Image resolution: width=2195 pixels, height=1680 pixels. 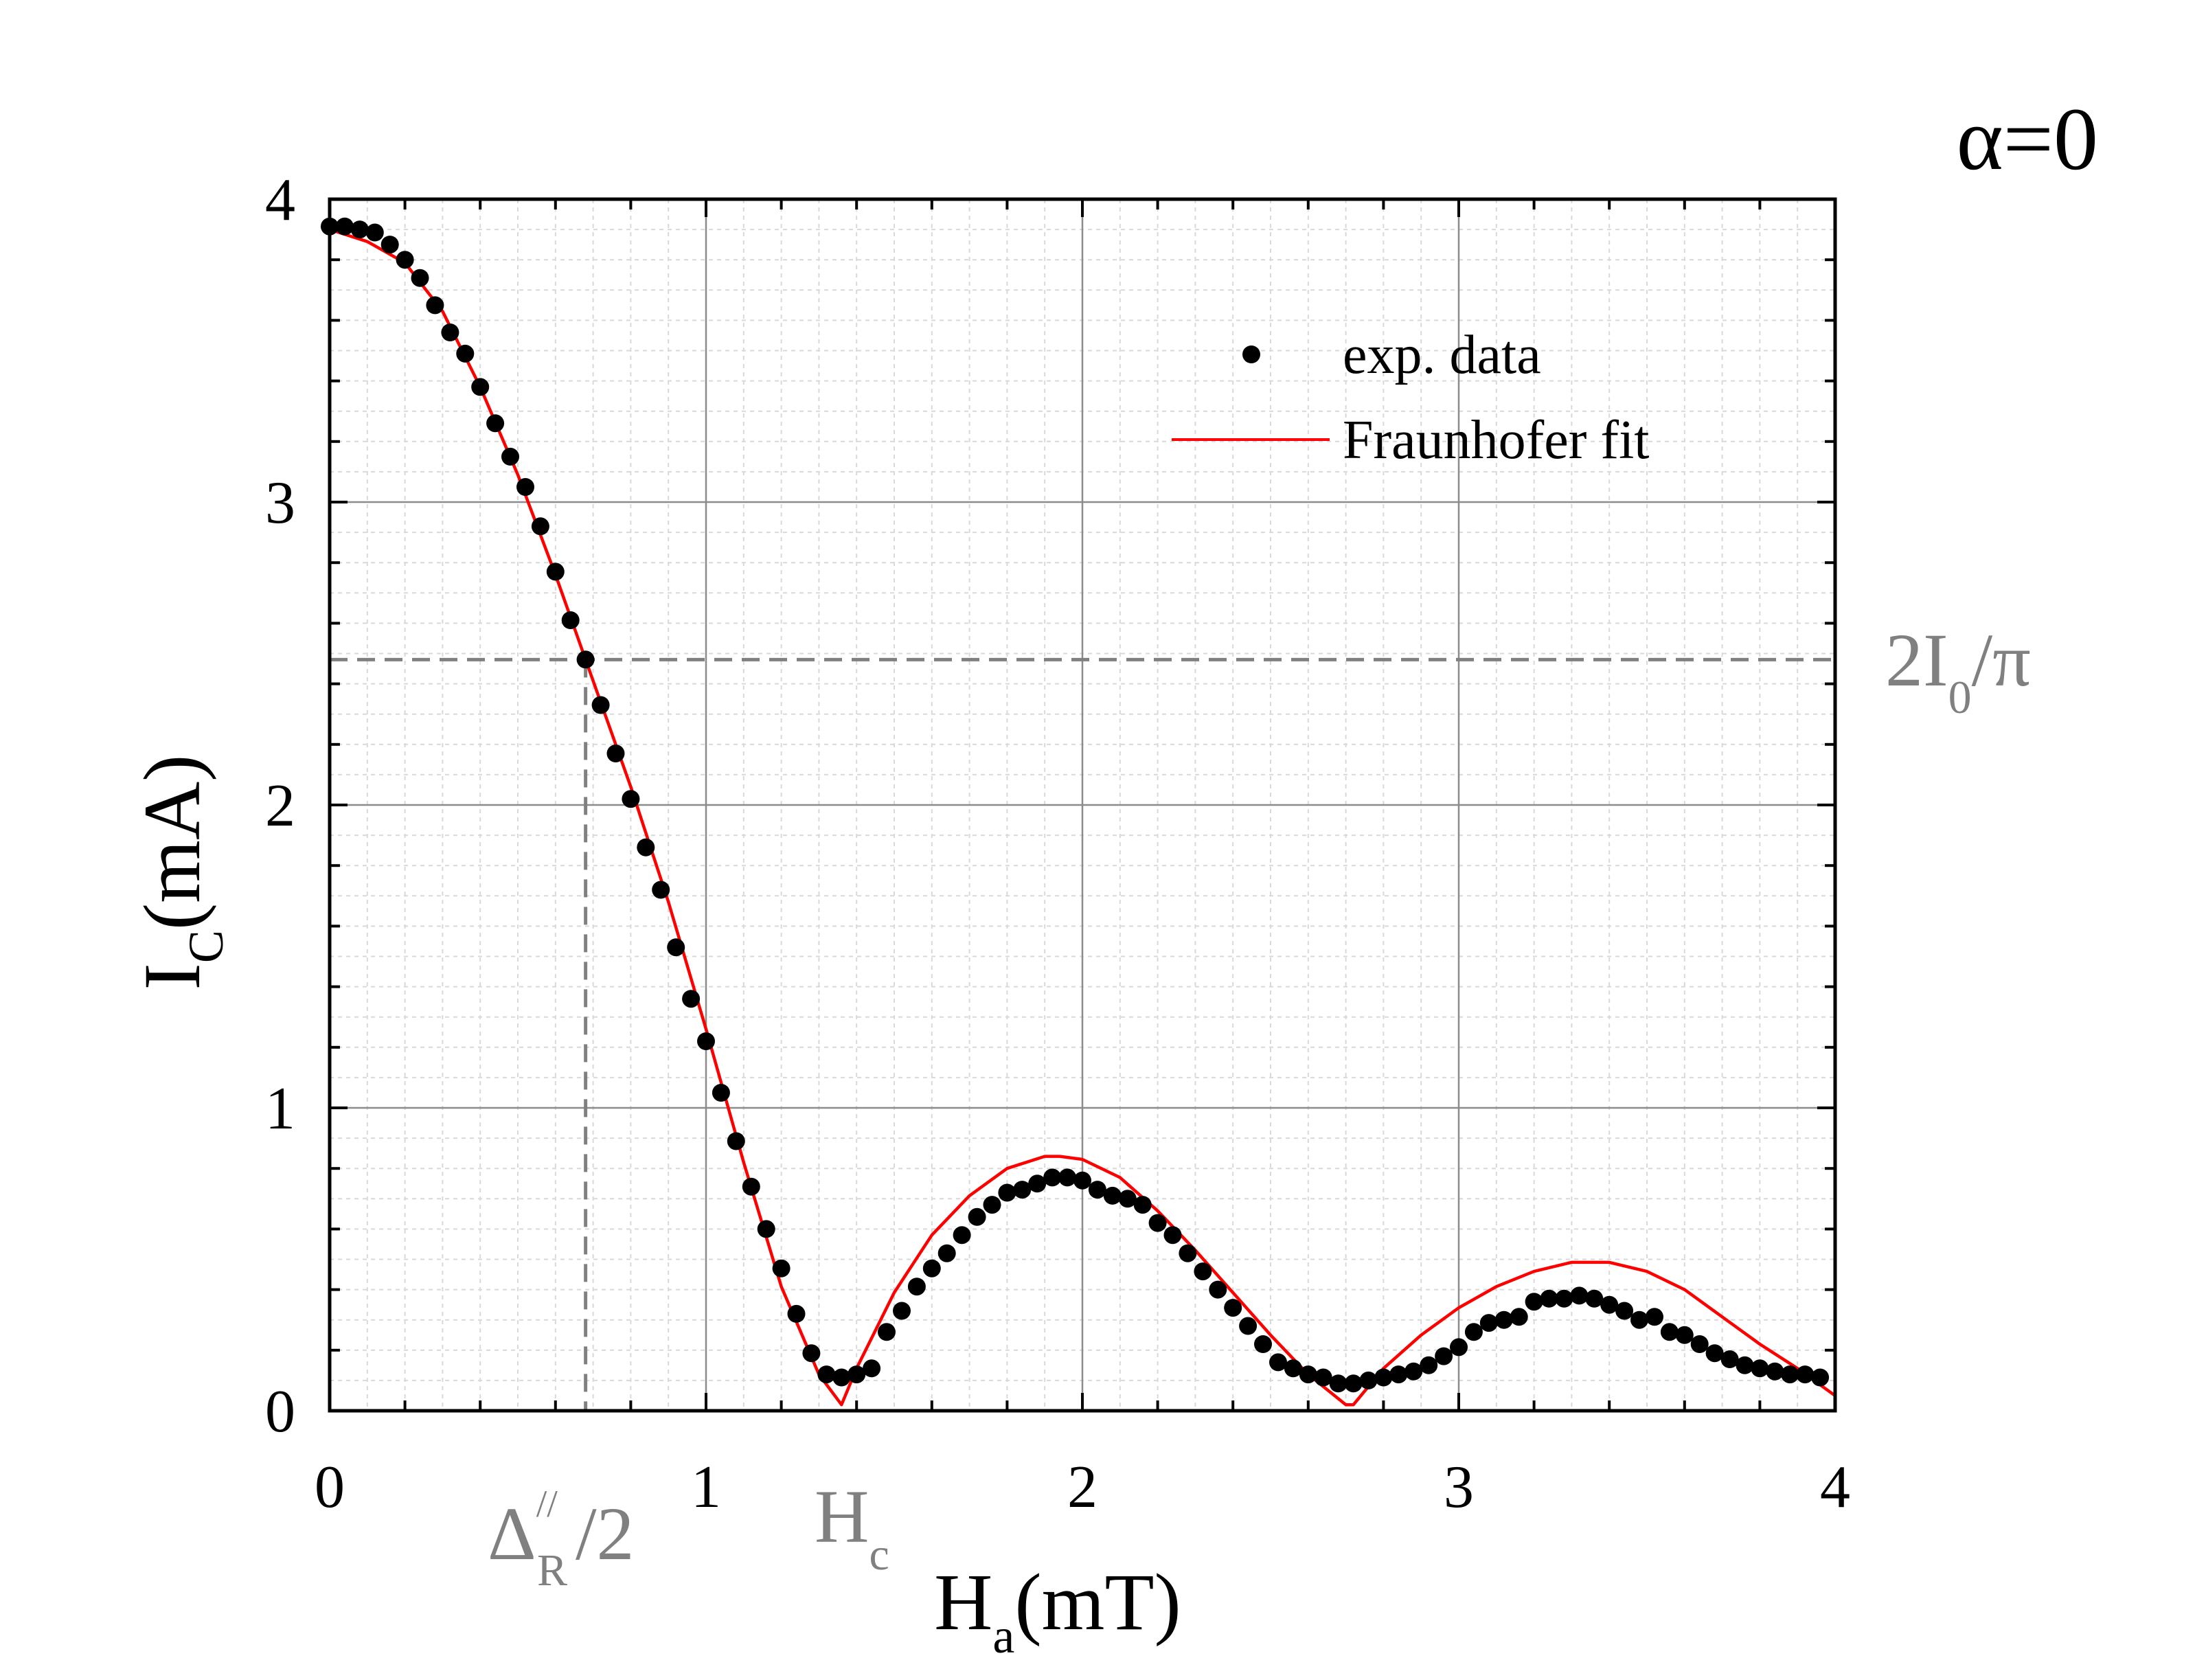 What do you see at coordinates (852, 1527) in the screenshot?
I see `label-hc: Hc` at bounding box center [852, 1527].